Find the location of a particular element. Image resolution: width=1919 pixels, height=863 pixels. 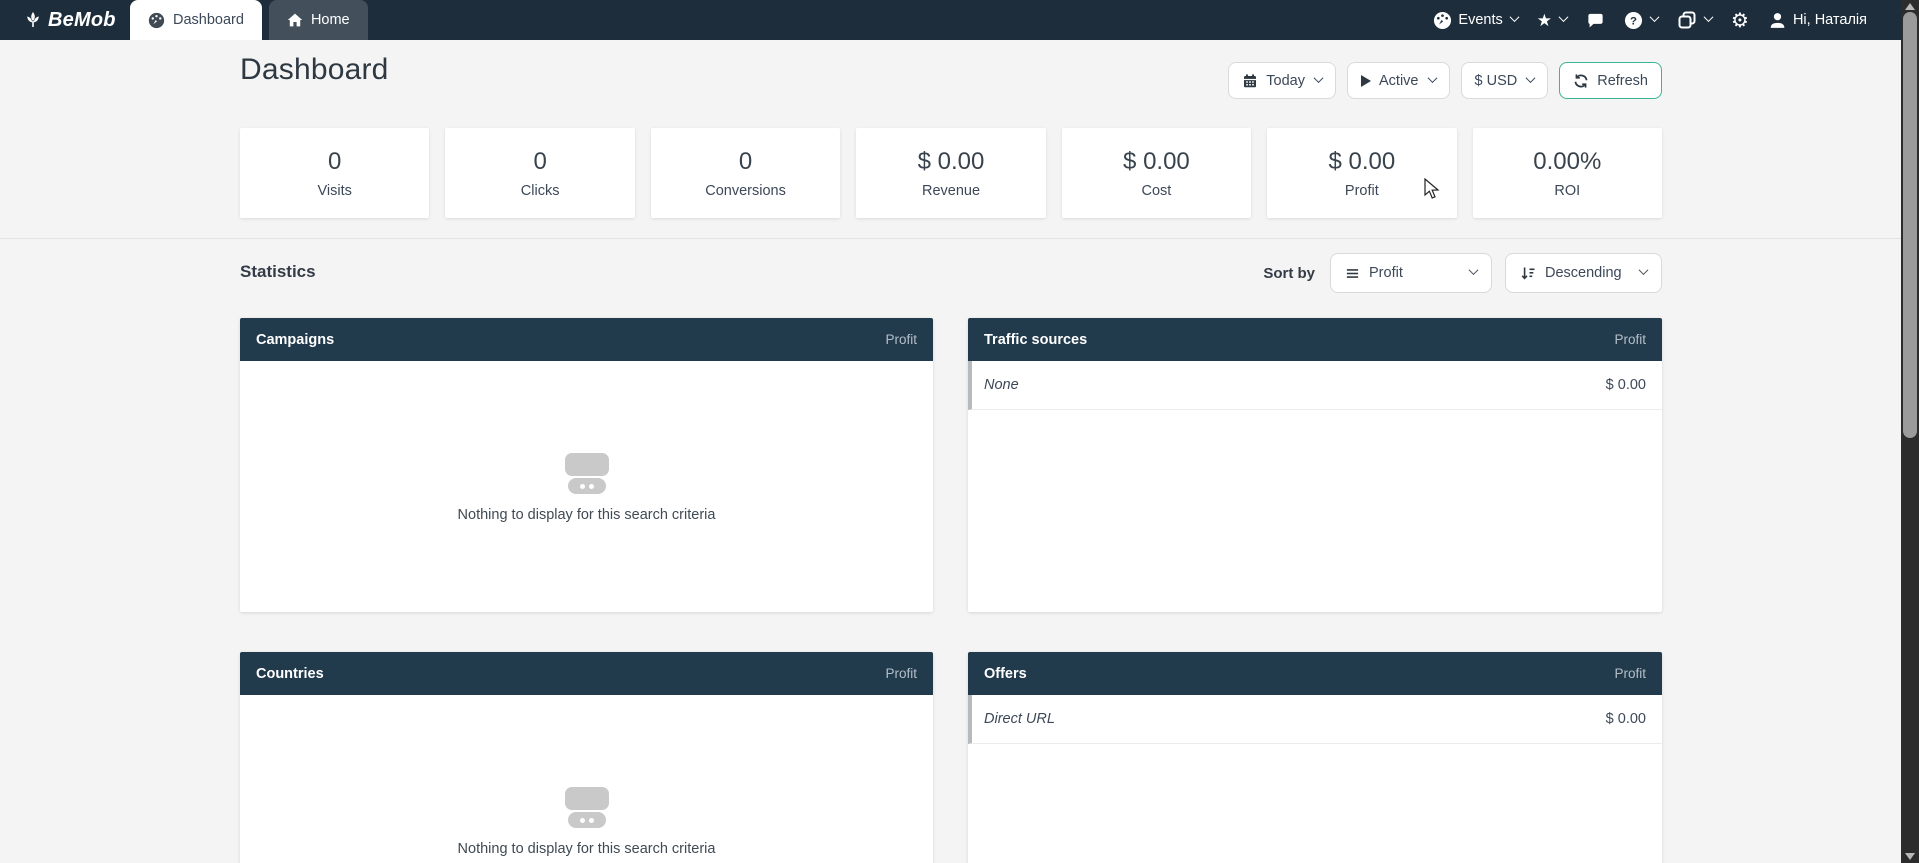

panel-title: Countries is located at coordinates (290, 673).